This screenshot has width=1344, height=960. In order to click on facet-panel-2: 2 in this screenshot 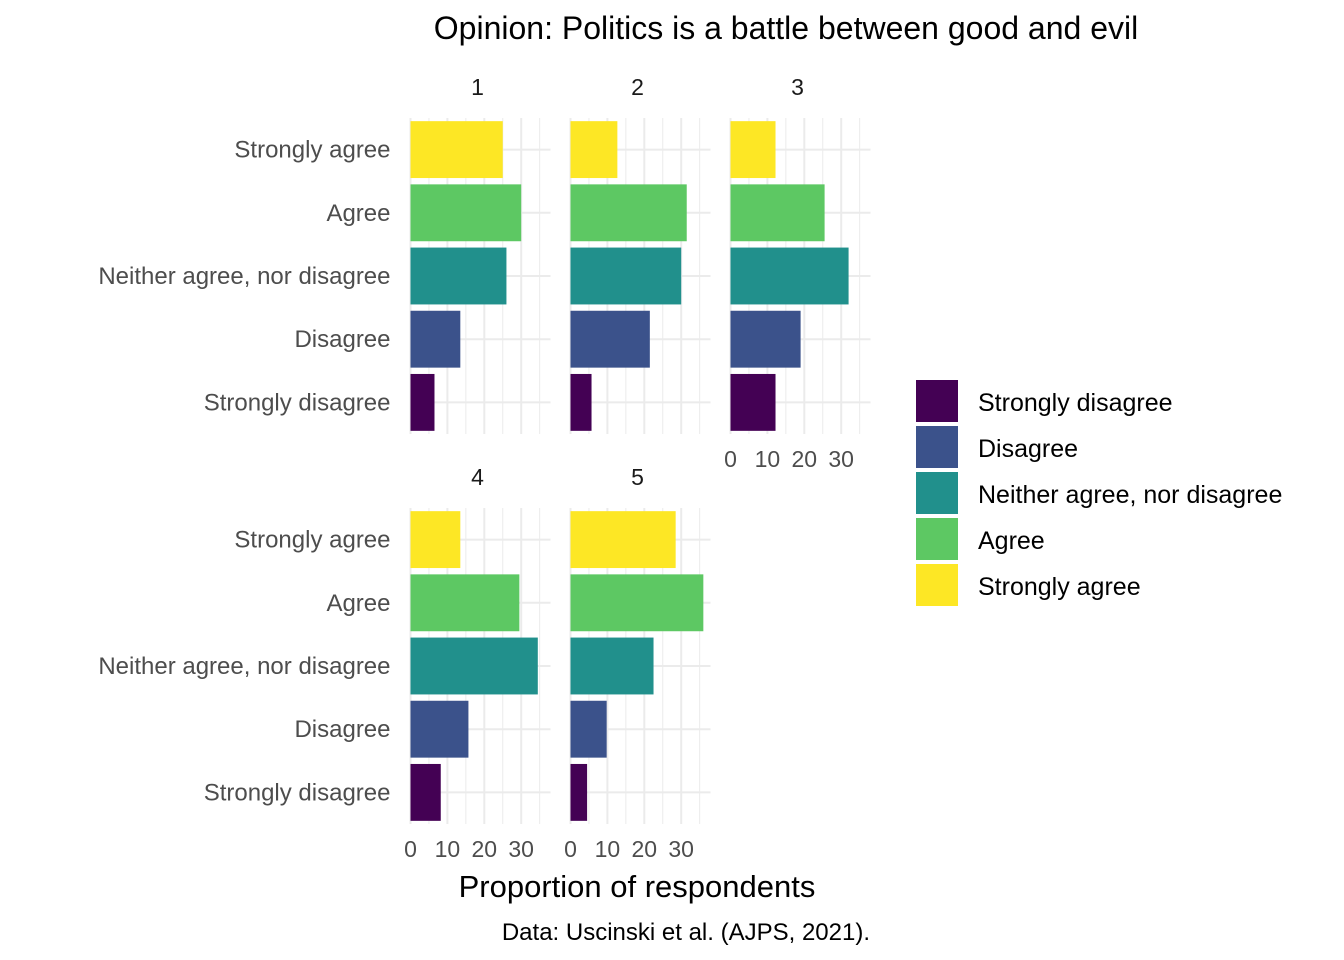, I will do `click(640, 254)`.